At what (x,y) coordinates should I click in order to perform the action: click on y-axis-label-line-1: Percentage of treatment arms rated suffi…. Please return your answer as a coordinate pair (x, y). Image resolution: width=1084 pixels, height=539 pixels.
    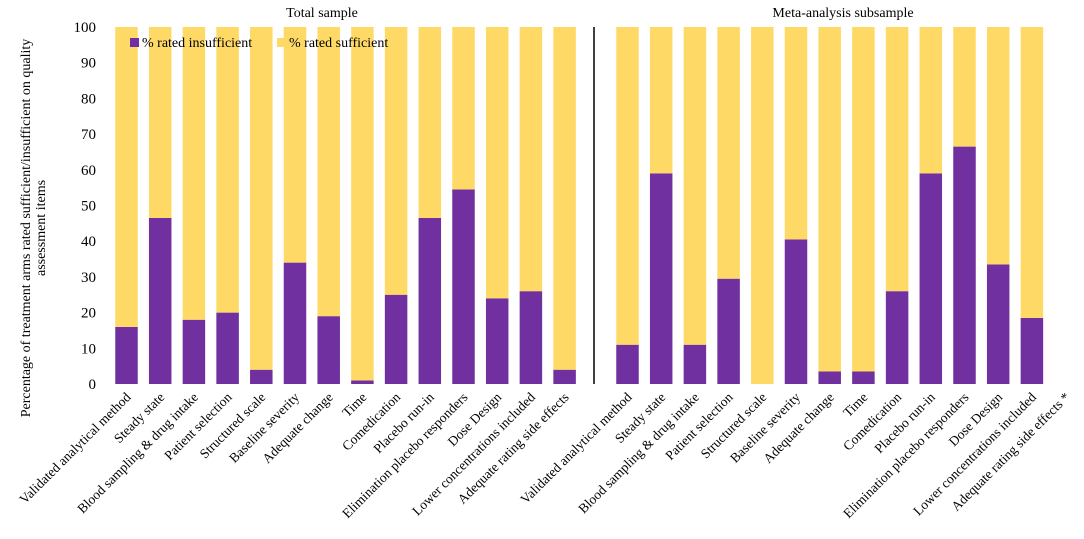
    Looking at the image, I should click on (26, 228).